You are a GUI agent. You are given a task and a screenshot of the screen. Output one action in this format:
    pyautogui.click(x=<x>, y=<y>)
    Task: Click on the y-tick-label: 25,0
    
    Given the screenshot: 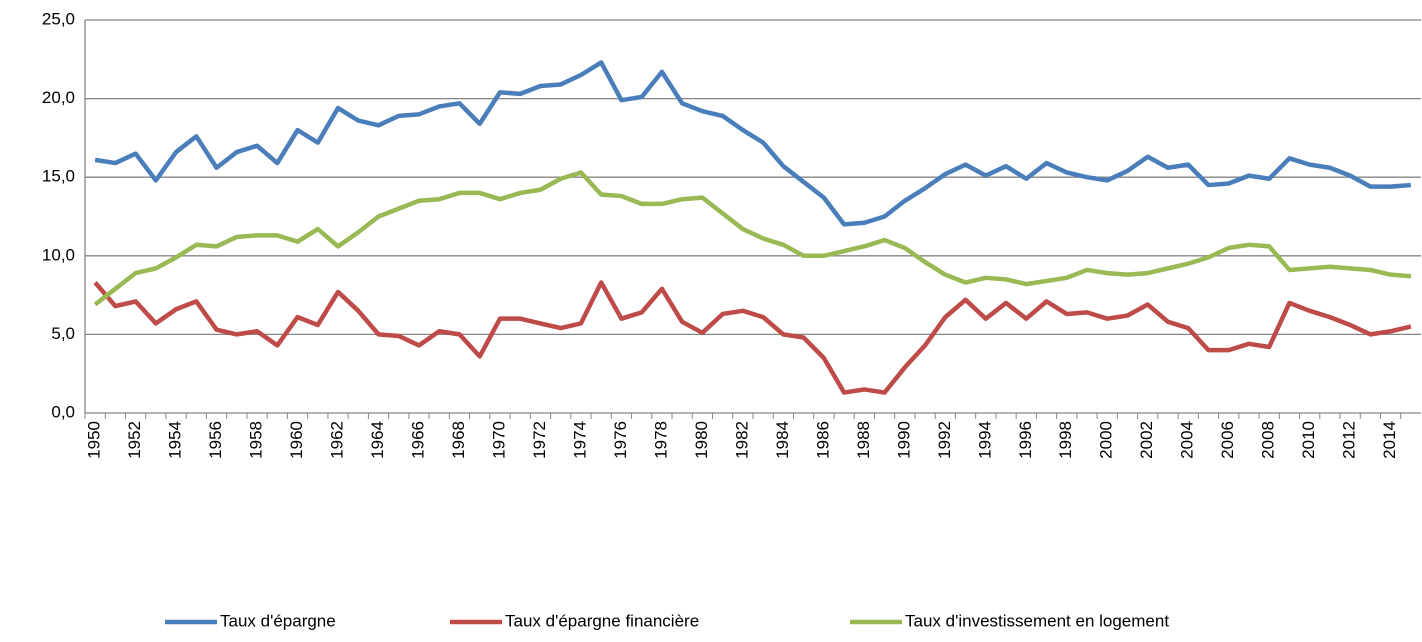 What is the action you would take?
    pyautogui.click(x=58, y=18)
    